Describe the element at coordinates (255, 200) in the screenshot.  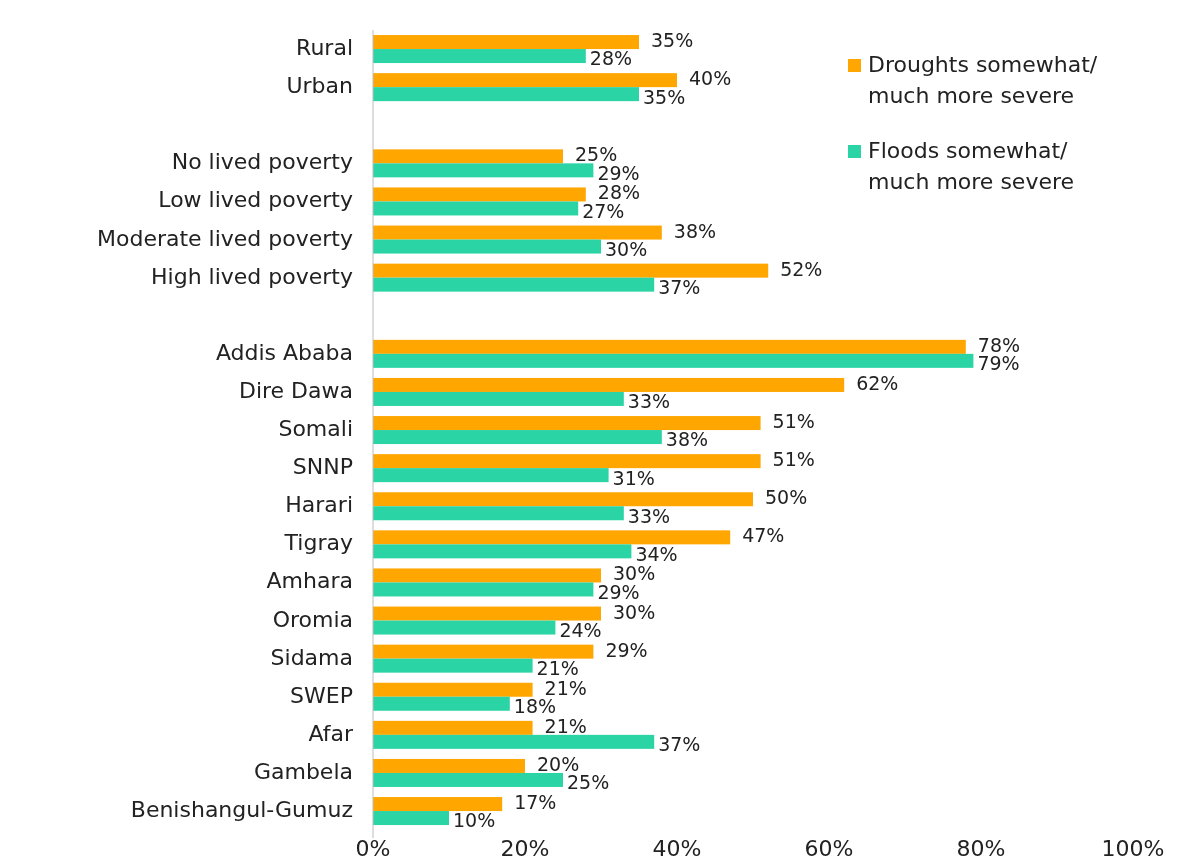
I see `y-tick-label: Low lived poverty` at that location.